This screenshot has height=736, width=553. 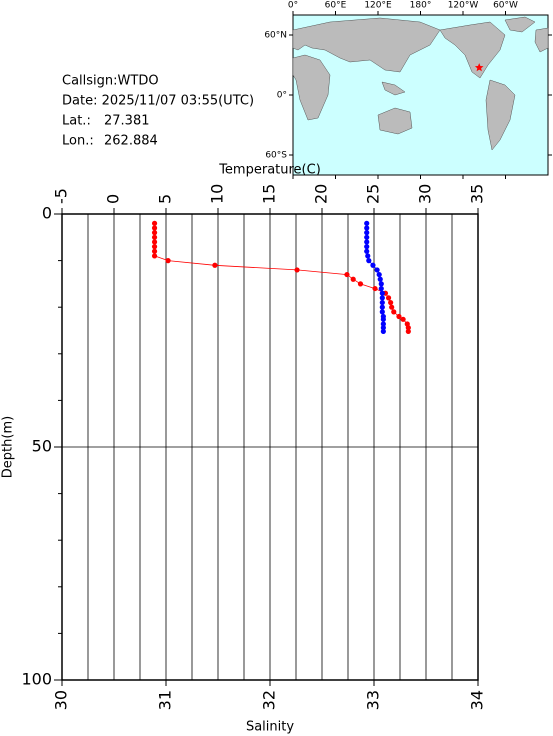 I want to click on callsign: Callsign:WTDO, so click(x=110, y=81).